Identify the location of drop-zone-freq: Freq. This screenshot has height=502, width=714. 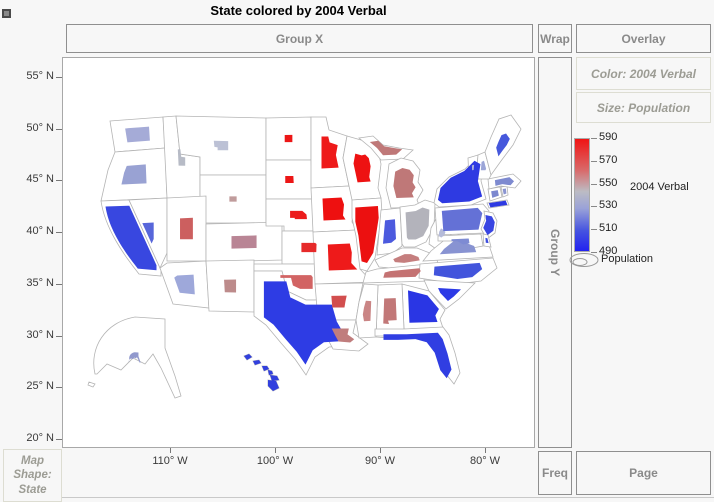
(555, 473).